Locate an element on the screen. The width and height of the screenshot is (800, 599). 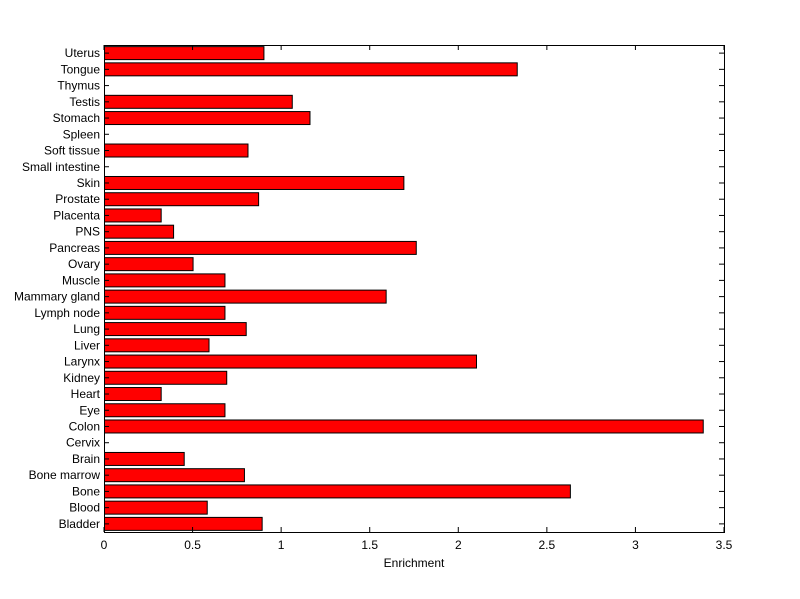
y-tick-label: Larynx is located at coordinates (82, 362).